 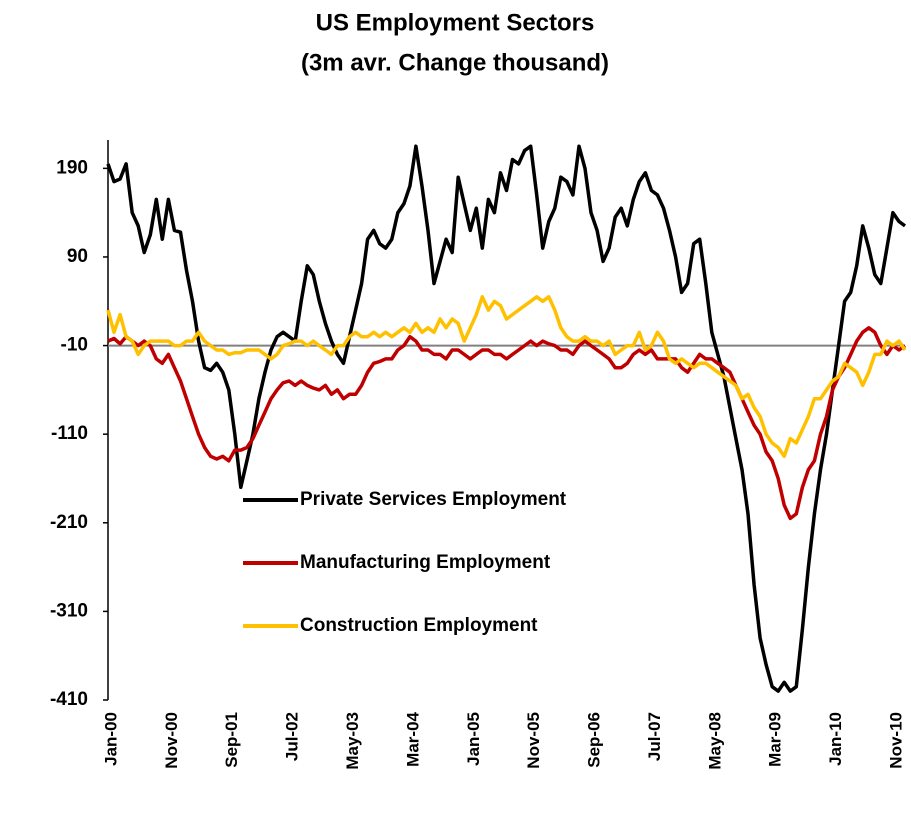 I want to click on x-tick-label: Jan-10, so click(x=835, y=739).